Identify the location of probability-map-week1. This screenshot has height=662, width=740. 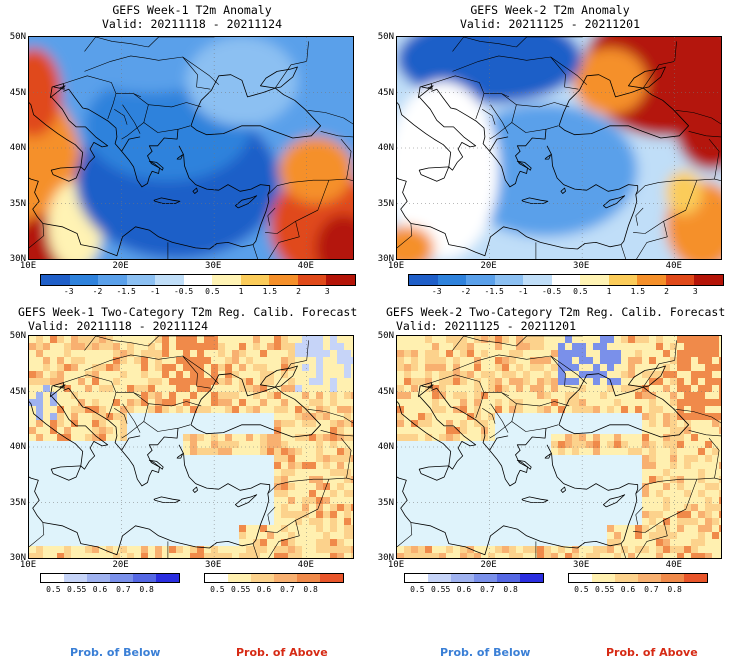
(191, 447).